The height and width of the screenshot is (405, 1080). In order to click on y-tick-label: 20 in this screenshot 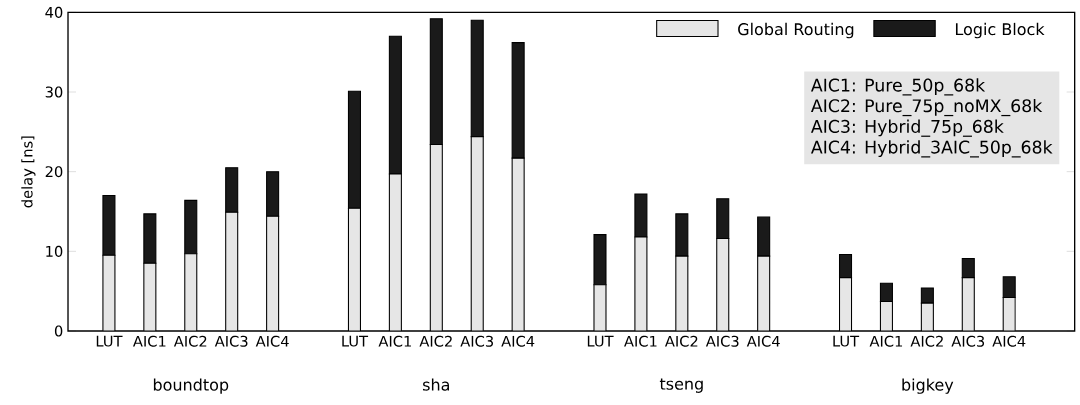, I will do `click(54, 172)`.